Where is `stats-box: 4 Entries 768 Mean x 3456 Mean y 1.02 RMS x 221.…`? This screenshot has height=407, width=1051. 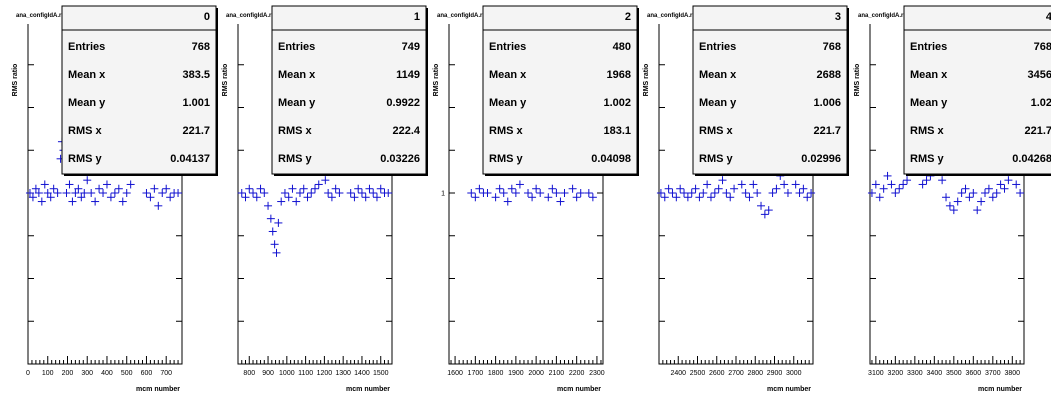 stats-box: 4 Entries 768 Mean x 3456 Mean y 1.02 RMS x 221.… is located at coordinates (977, 90).